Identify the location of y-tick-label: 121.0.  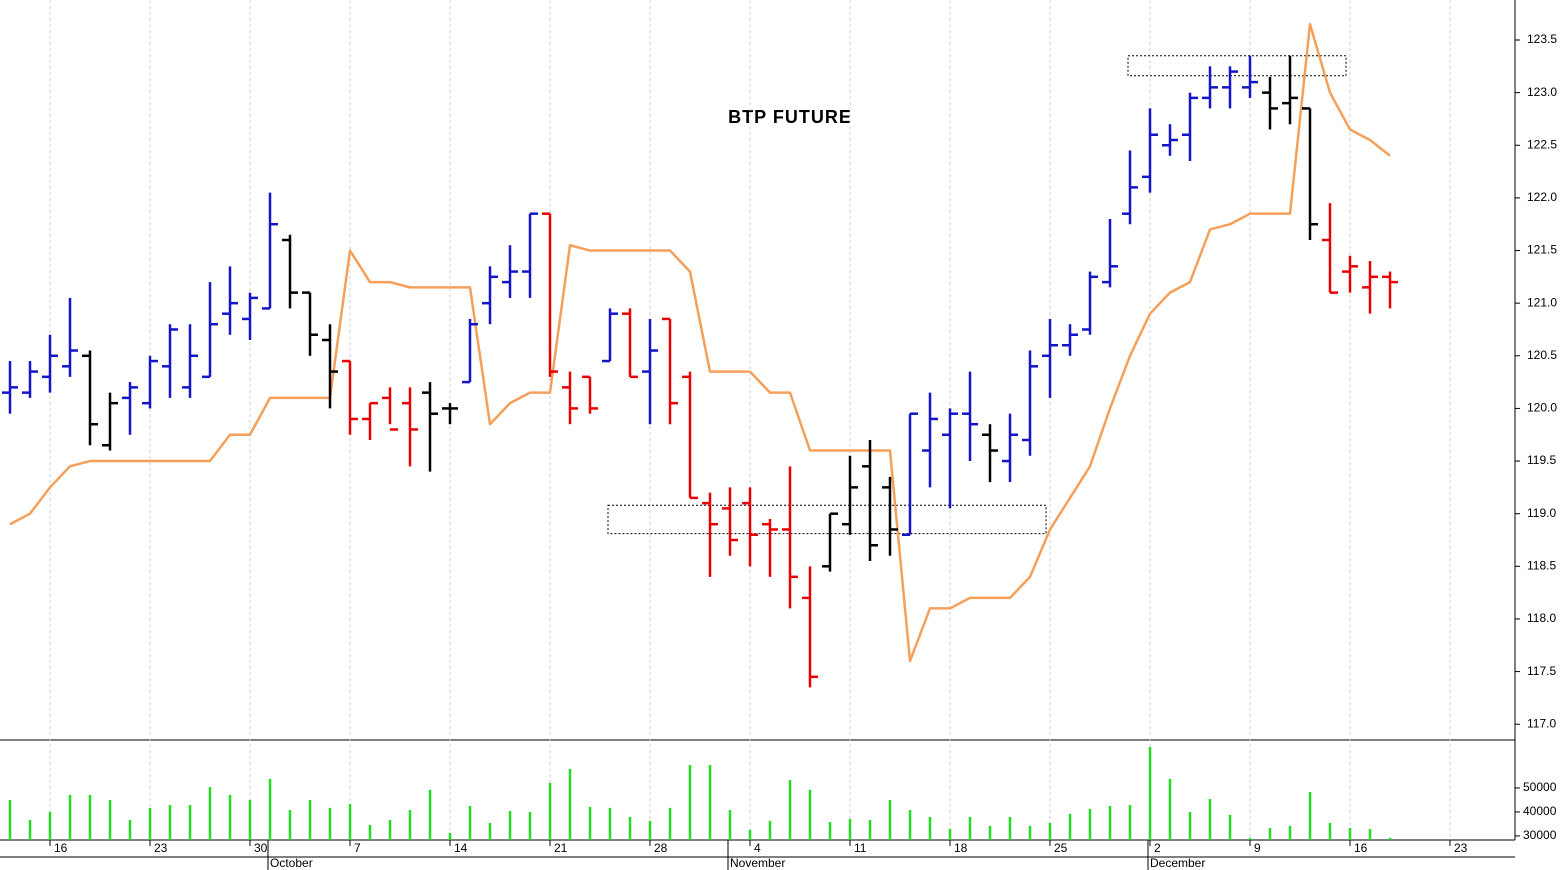
(1542, 302).